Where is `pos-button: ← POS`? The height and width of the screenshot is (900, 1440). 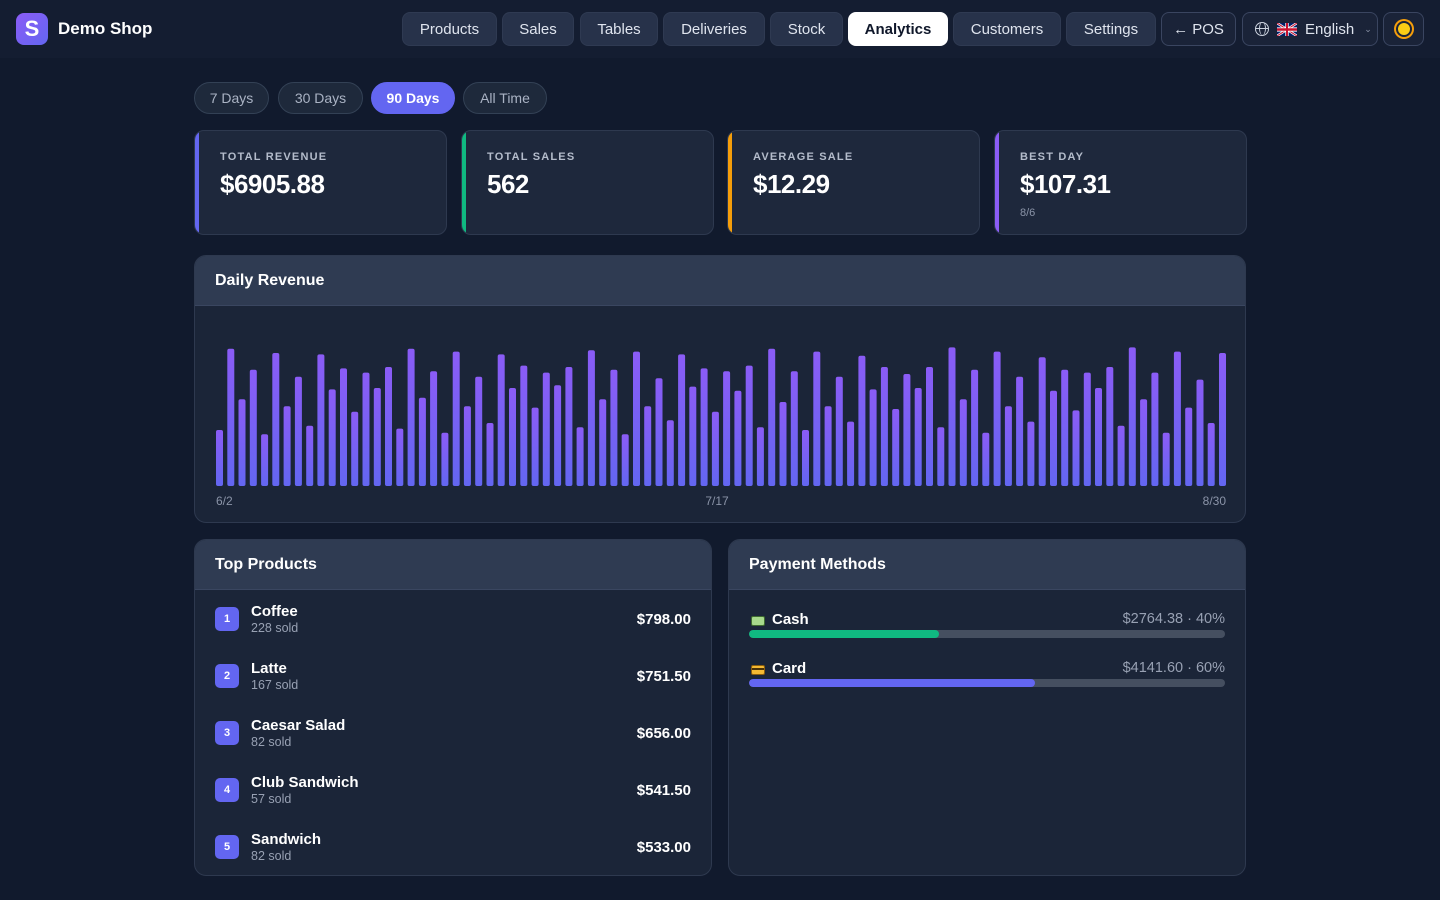 pos-button: ← POS is located at coordinates (1198, 29).